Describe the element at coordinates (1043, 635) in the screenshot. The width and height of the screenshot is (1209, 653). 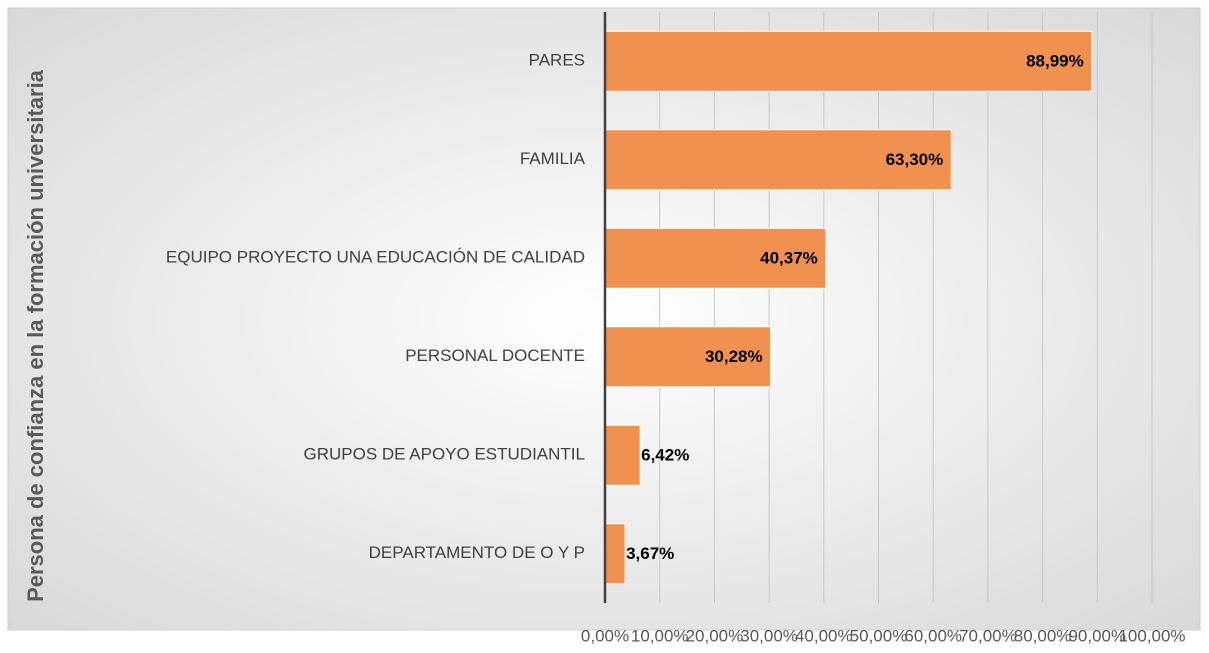
I see `x-tick-label: 80,00%` at that location.